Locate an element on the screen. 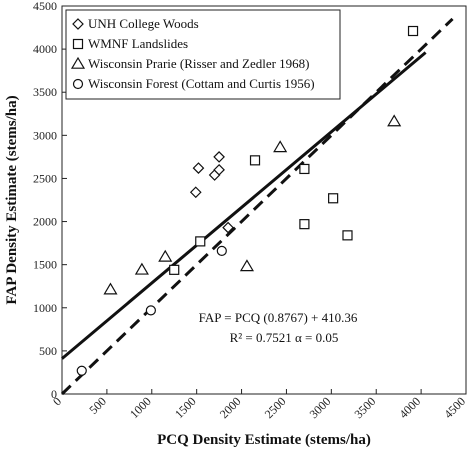 This screenshot has width=474, height=453. x-tick-label: 3000 is located at coordinates (320, 407).